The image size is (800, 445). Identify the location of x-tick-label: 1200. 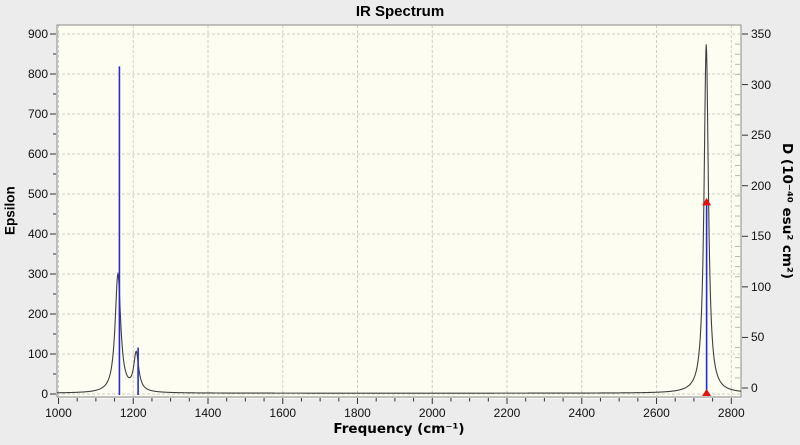
(133, 413).